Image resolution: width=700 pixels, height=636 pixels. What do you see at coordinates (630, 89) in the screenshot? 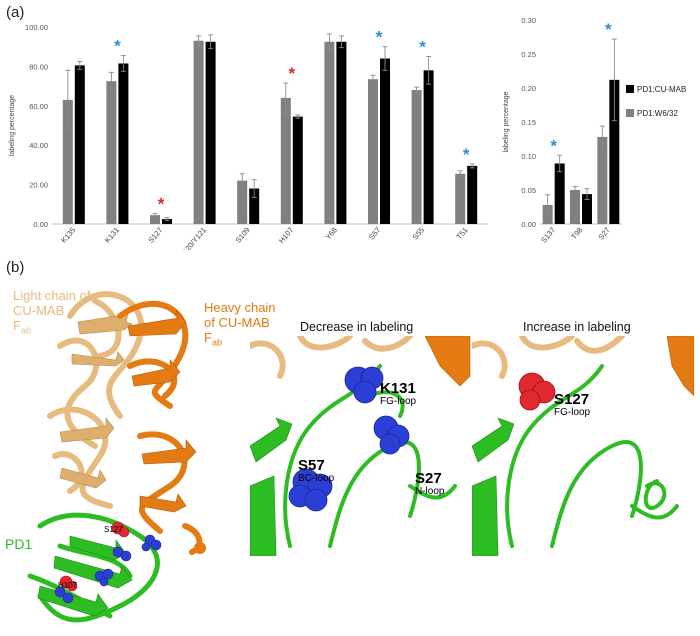
I see `legend-swatch` at bounding box center [630, 89].